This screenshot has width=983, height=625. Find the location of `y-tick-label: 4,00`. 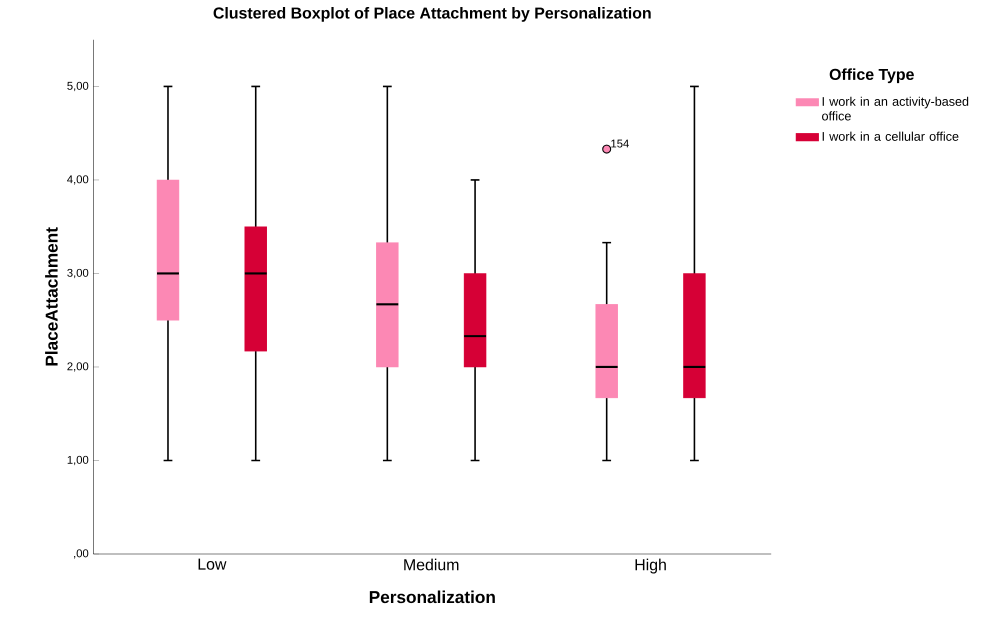

y-tick-label: 4,00 is located at coordinates (77, 179).